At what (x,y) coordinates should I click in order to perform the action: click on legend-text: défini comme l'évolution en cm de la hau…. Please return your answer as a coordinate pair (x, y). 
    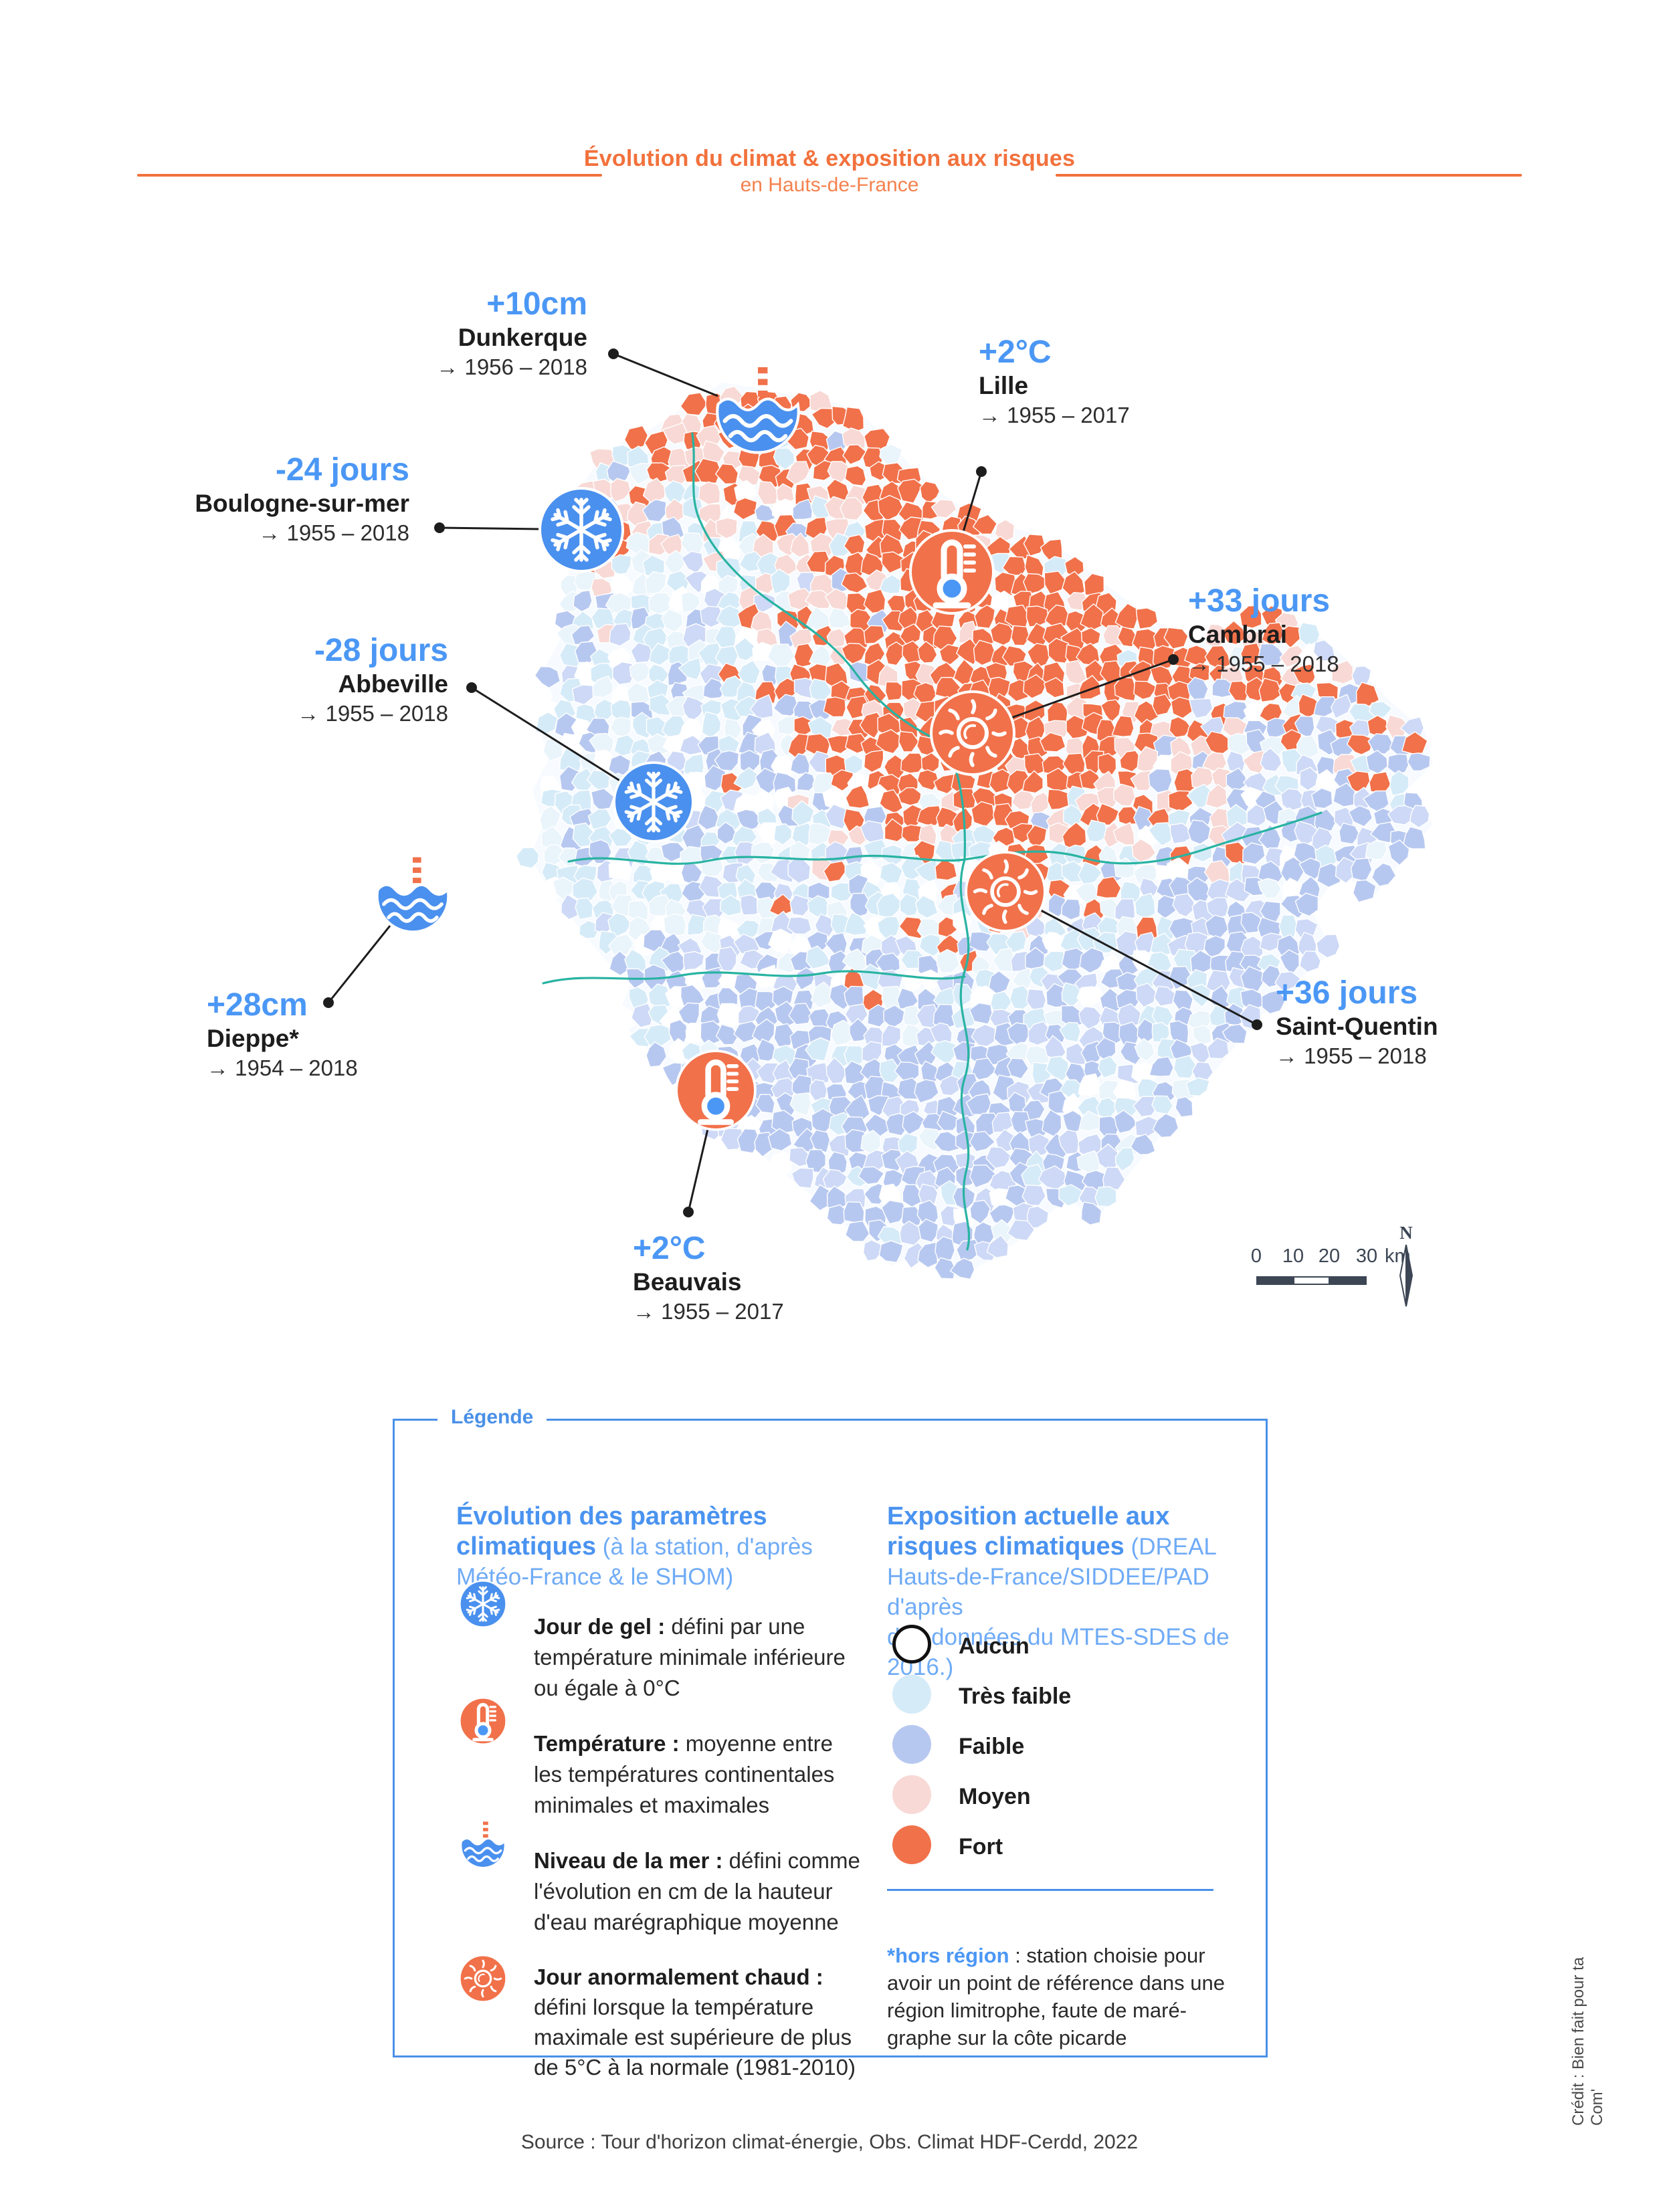
    Looking at the image, I should click on (697, 1891).